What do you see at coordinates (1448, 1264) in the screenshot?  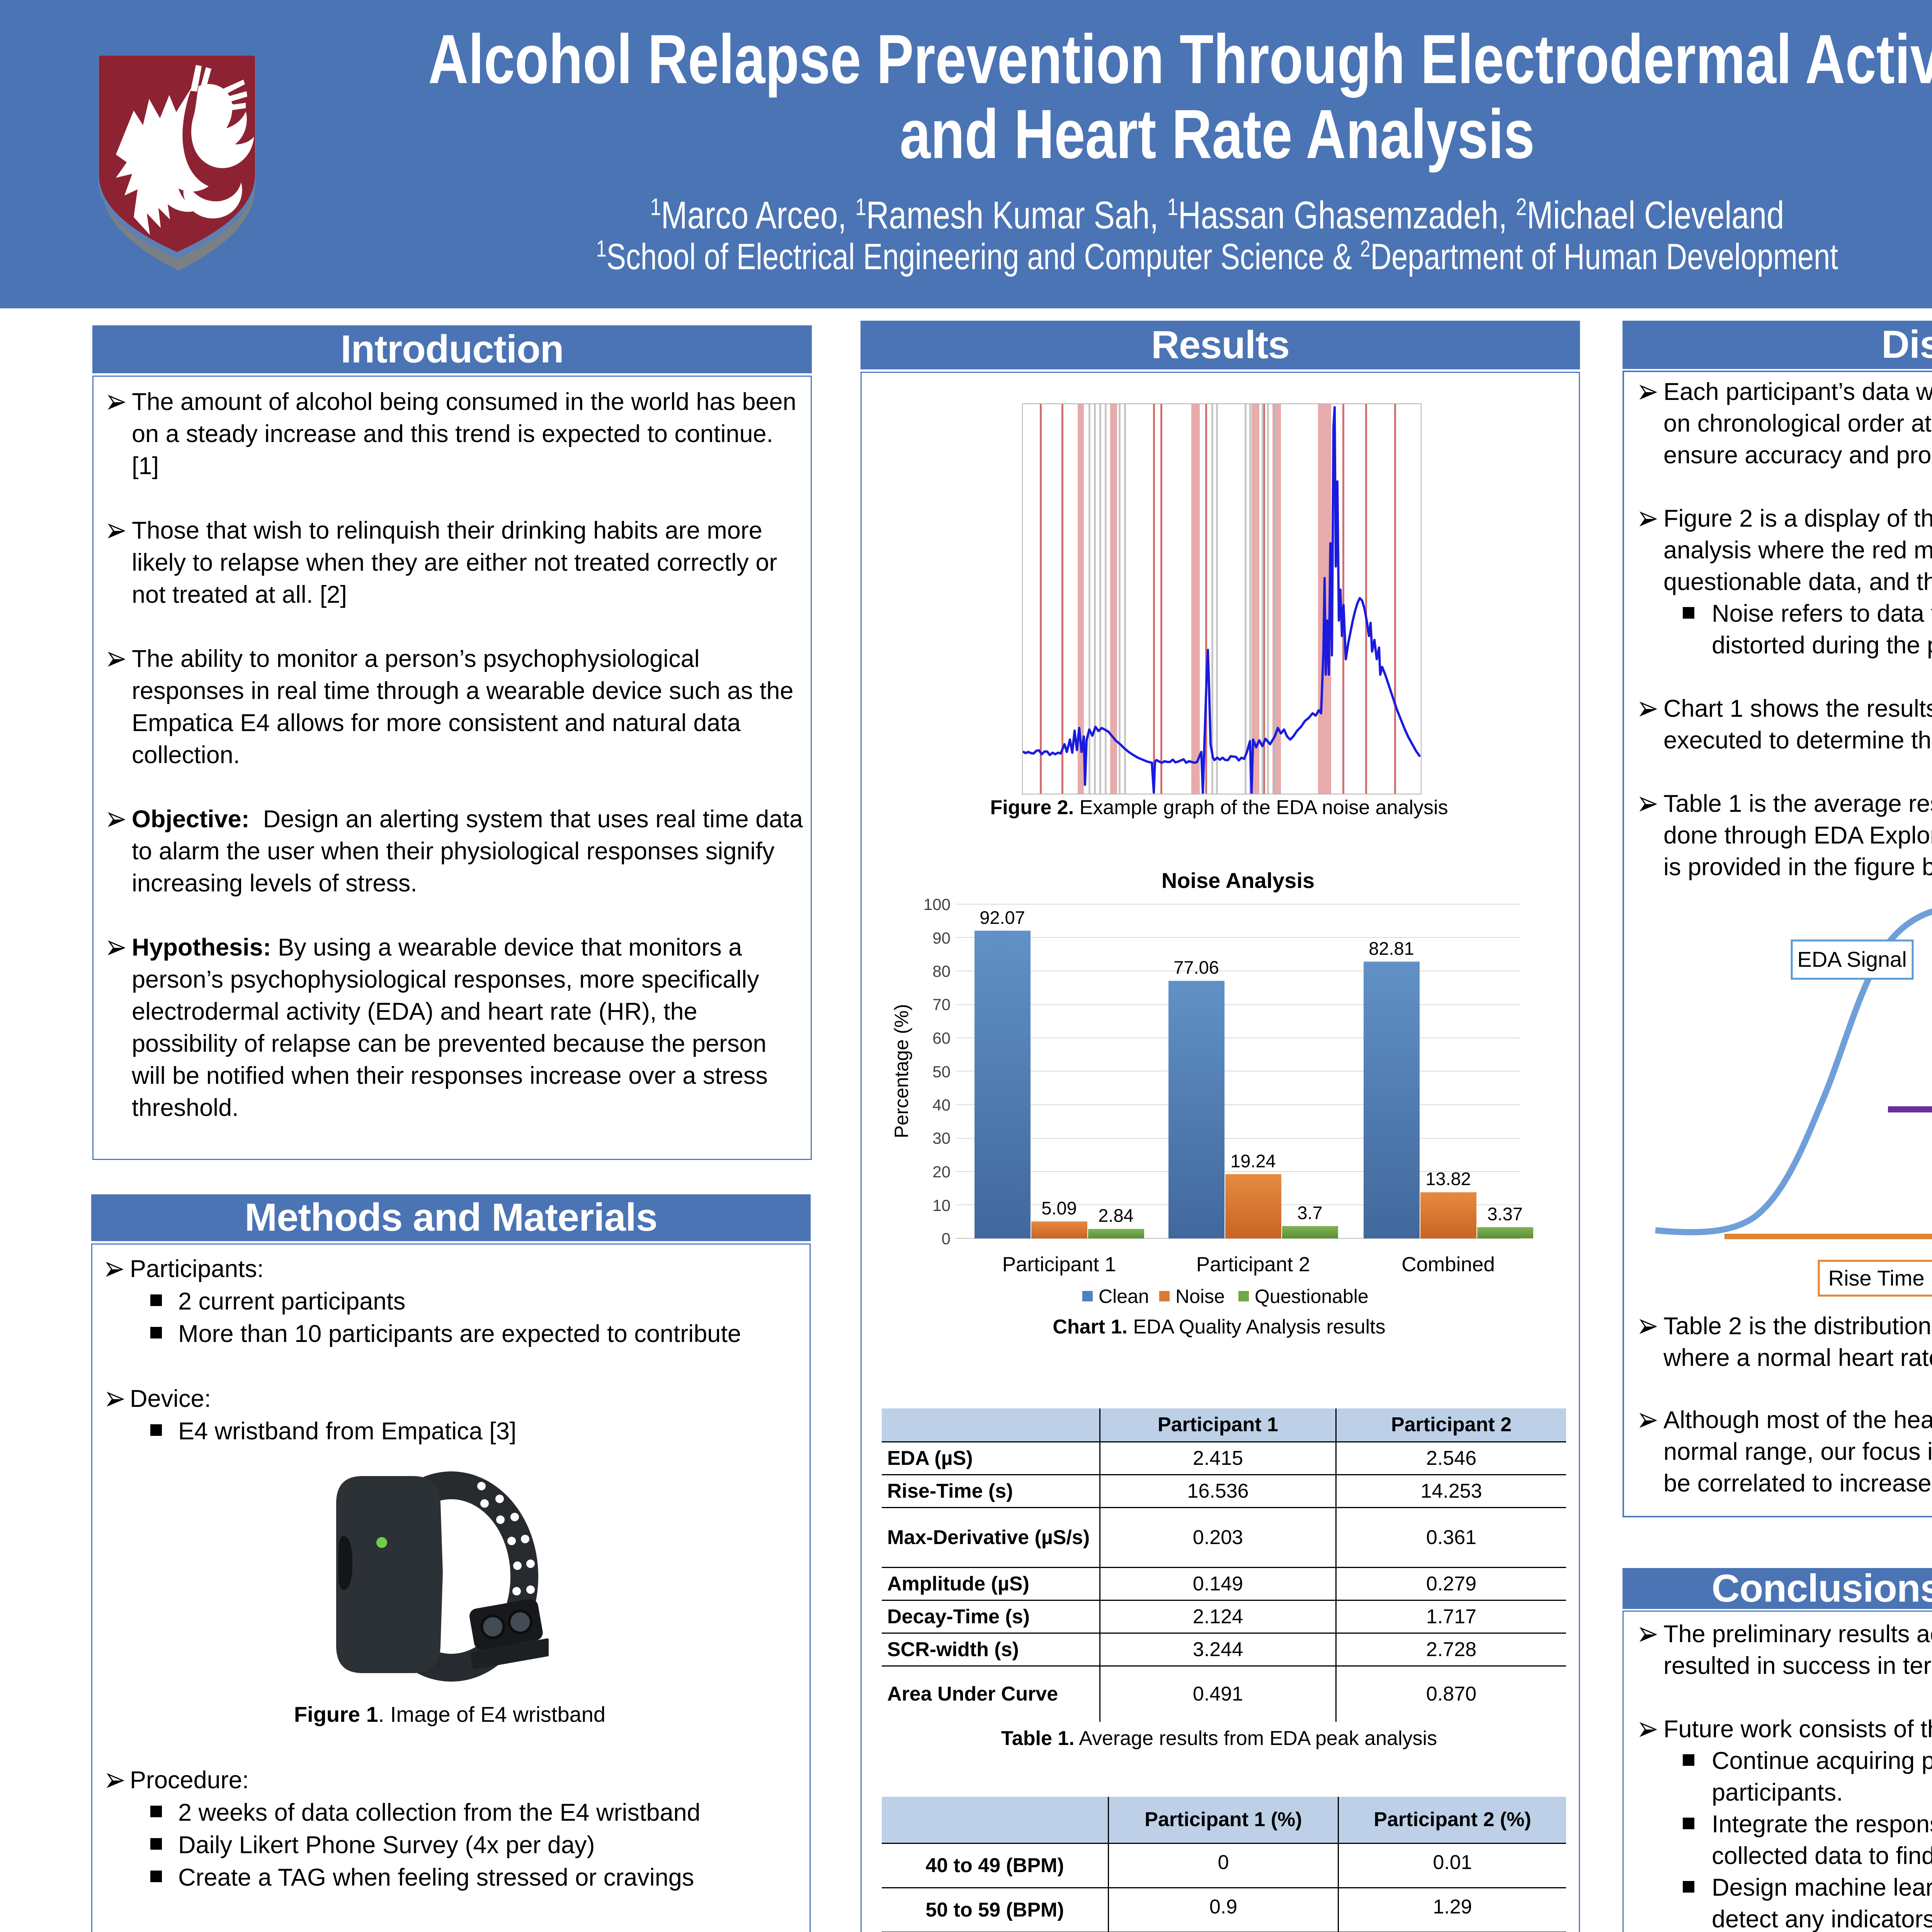 I see `svg-text: Combined` at bounding box center [1448, 1264].